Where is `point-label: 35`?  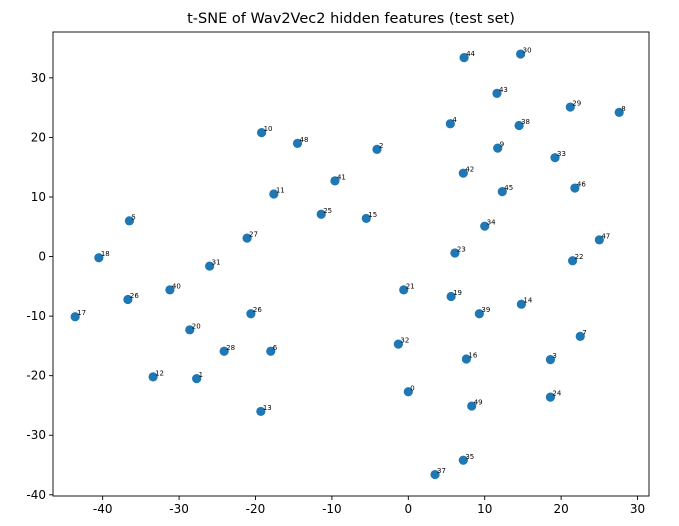
point-label: 35 is located at coordinates (469, 457).